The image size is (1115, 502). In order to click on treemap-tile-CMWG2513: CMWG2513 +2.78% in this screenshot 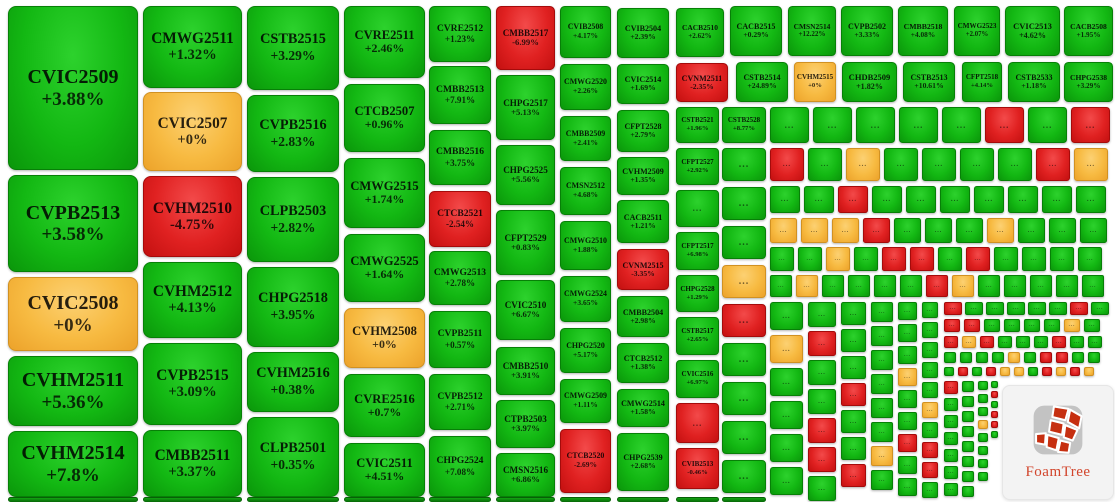, I will do `click(460, 278)`.